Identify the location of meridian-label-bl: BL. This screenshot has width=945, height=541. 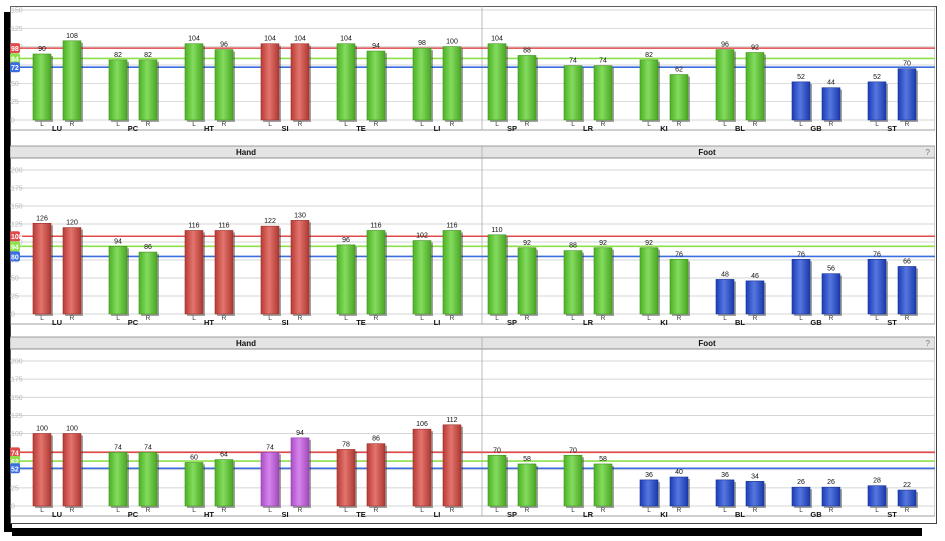
(740, 514).